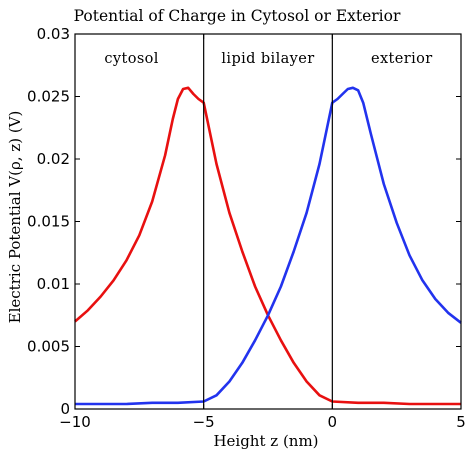  I want to click on y-axis-label: Electric Potential V(ρ, z) (V), so click(15, 217).